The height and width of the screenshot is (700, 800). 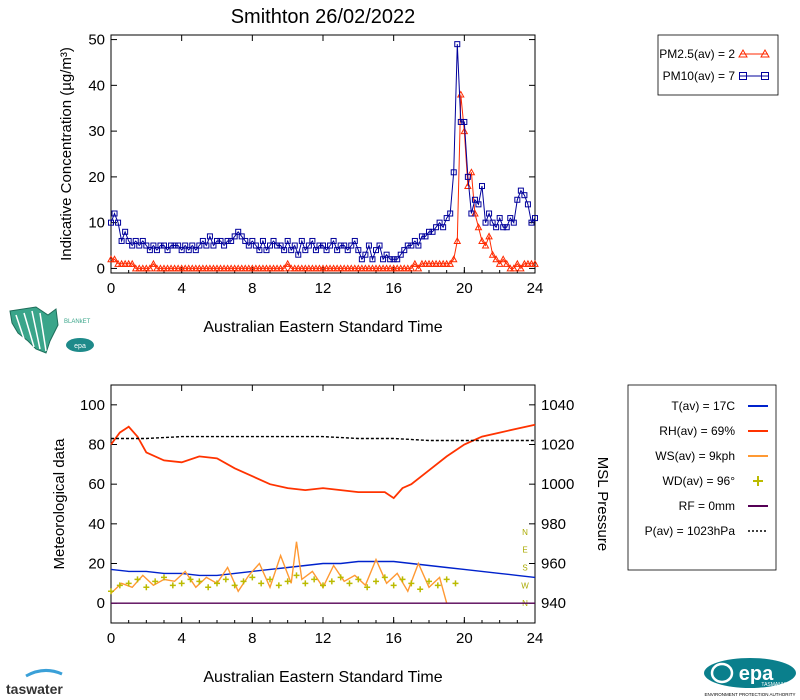 What do you see at coordinates (702, 477) in the screenshot?
I see `met-legend-box` at bounding box center [702, 477].